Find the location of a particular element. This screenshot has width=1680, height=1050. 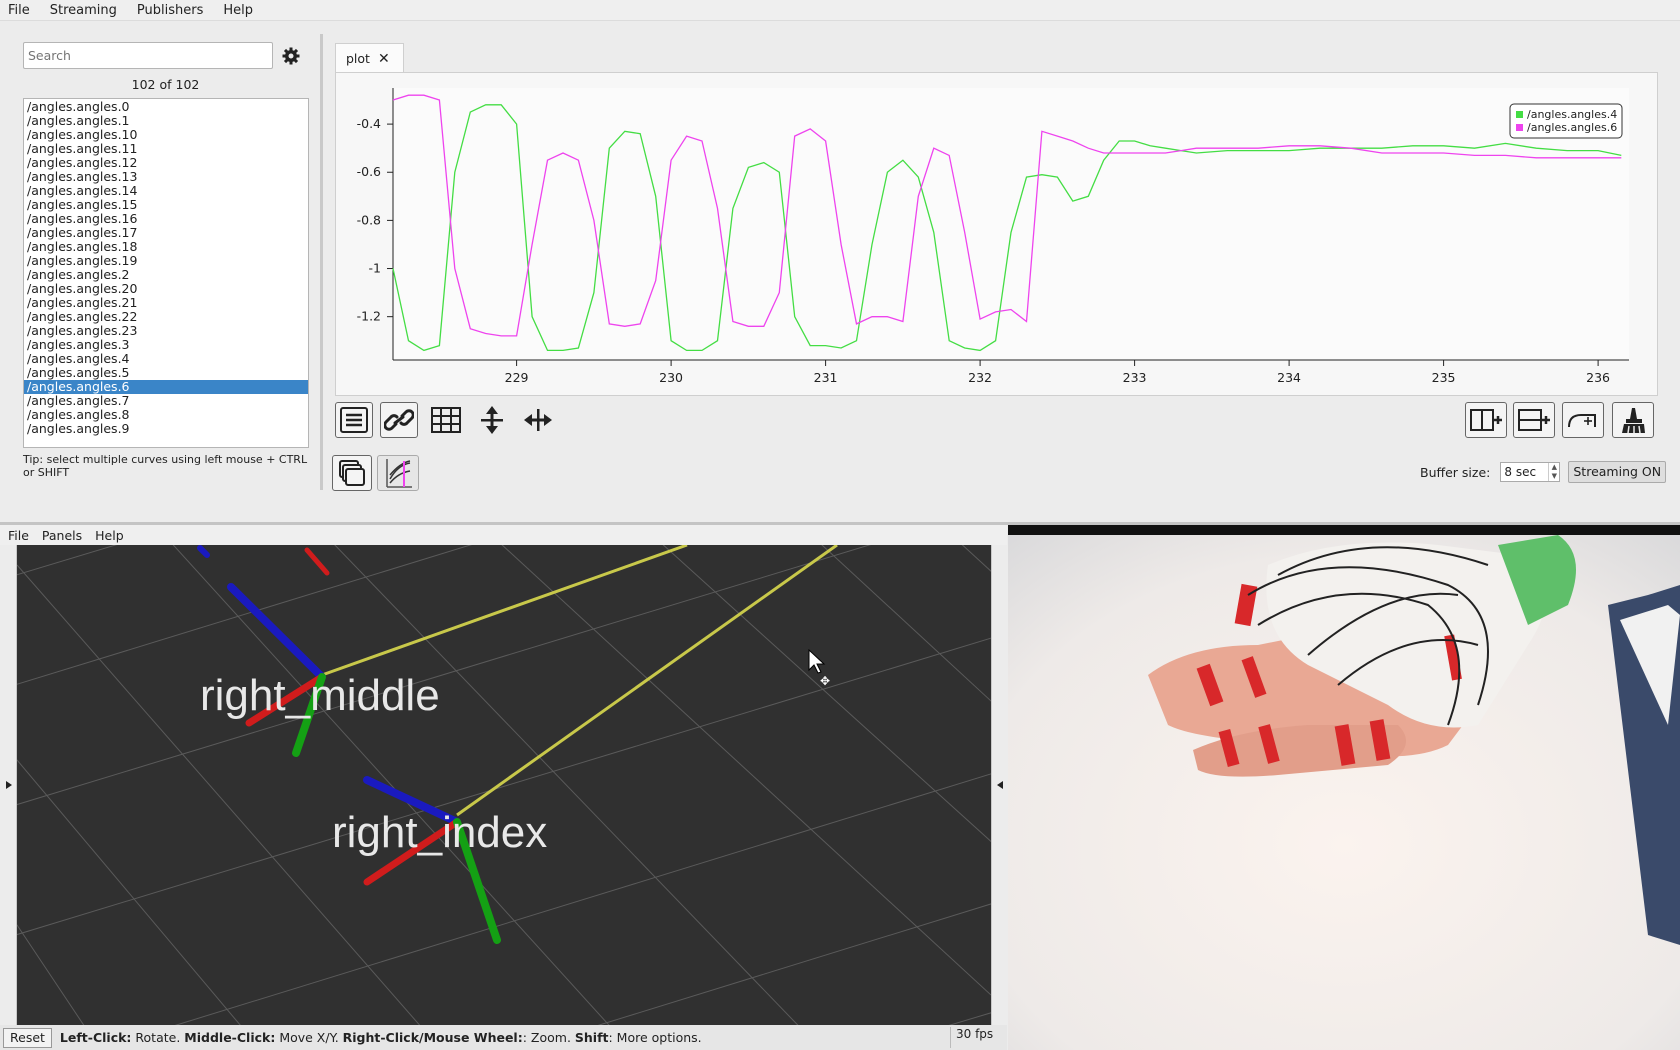

hint-more: : More options. is located at coordinates (655, 1037).